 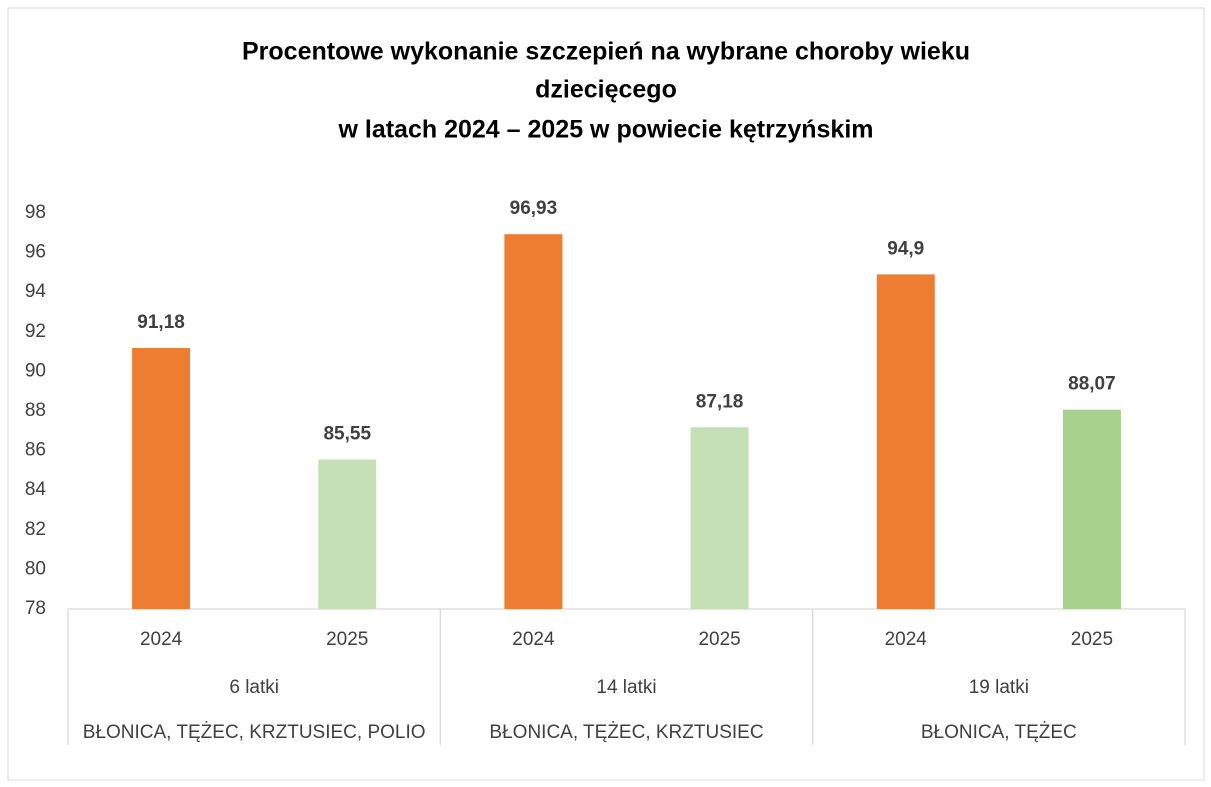 I want to click on chart-title: dziecięcego, so click(x=606, y=90).